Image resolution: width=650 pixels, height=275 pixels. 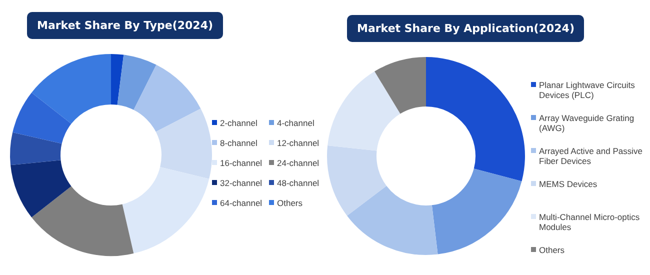 I want to click on legend-label: MEMS Devices, so click(x=568, y=184).